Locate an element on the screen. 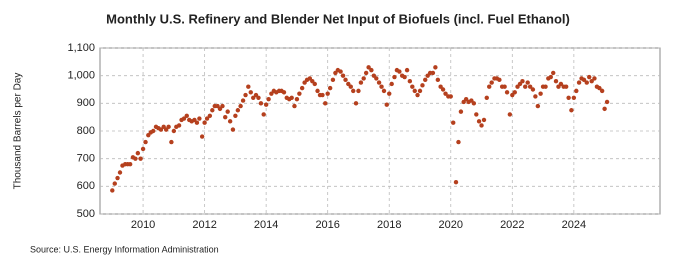  y-tick-label: 1,000 is located at coordinates (81, 76).